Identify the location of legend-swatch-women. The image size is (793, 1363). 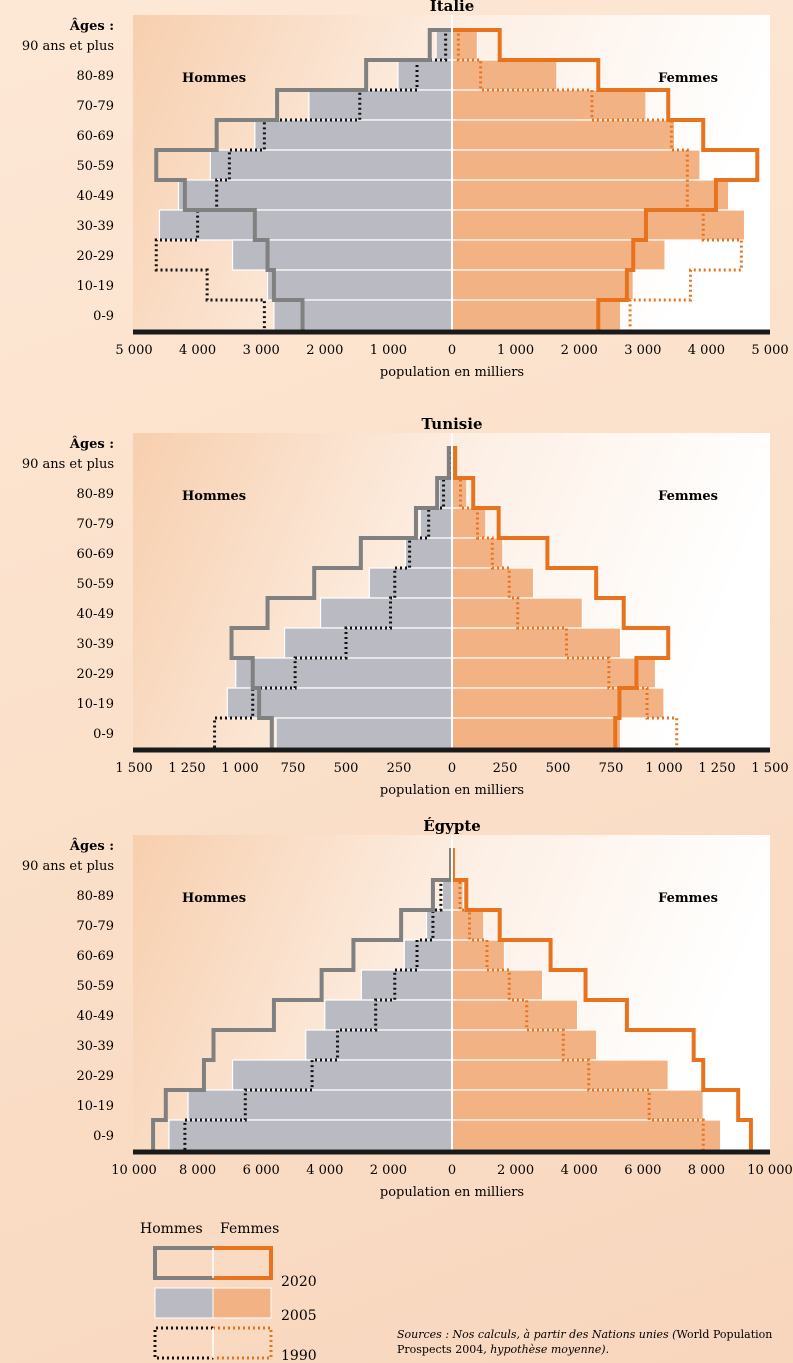
(242, 1303).